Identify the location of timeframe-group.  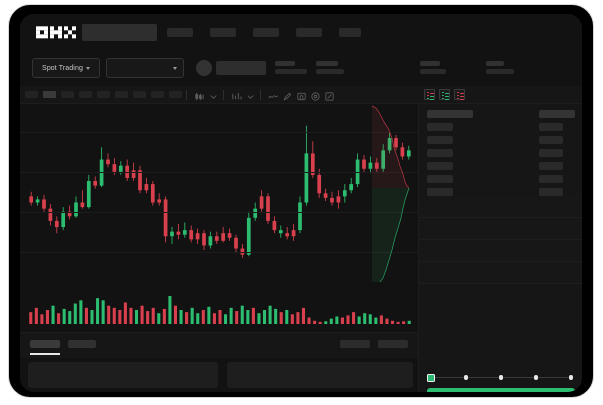
(101, 94).